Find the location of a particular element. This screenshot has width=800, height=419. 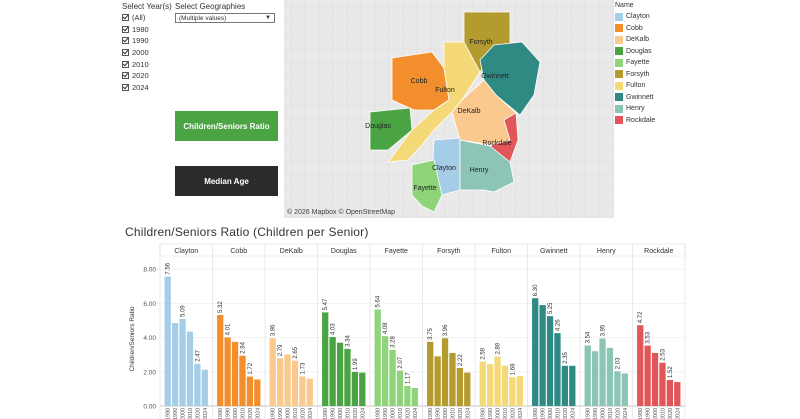

panel-header-dekalb: DeKalb is located at coordinates (291, 251).